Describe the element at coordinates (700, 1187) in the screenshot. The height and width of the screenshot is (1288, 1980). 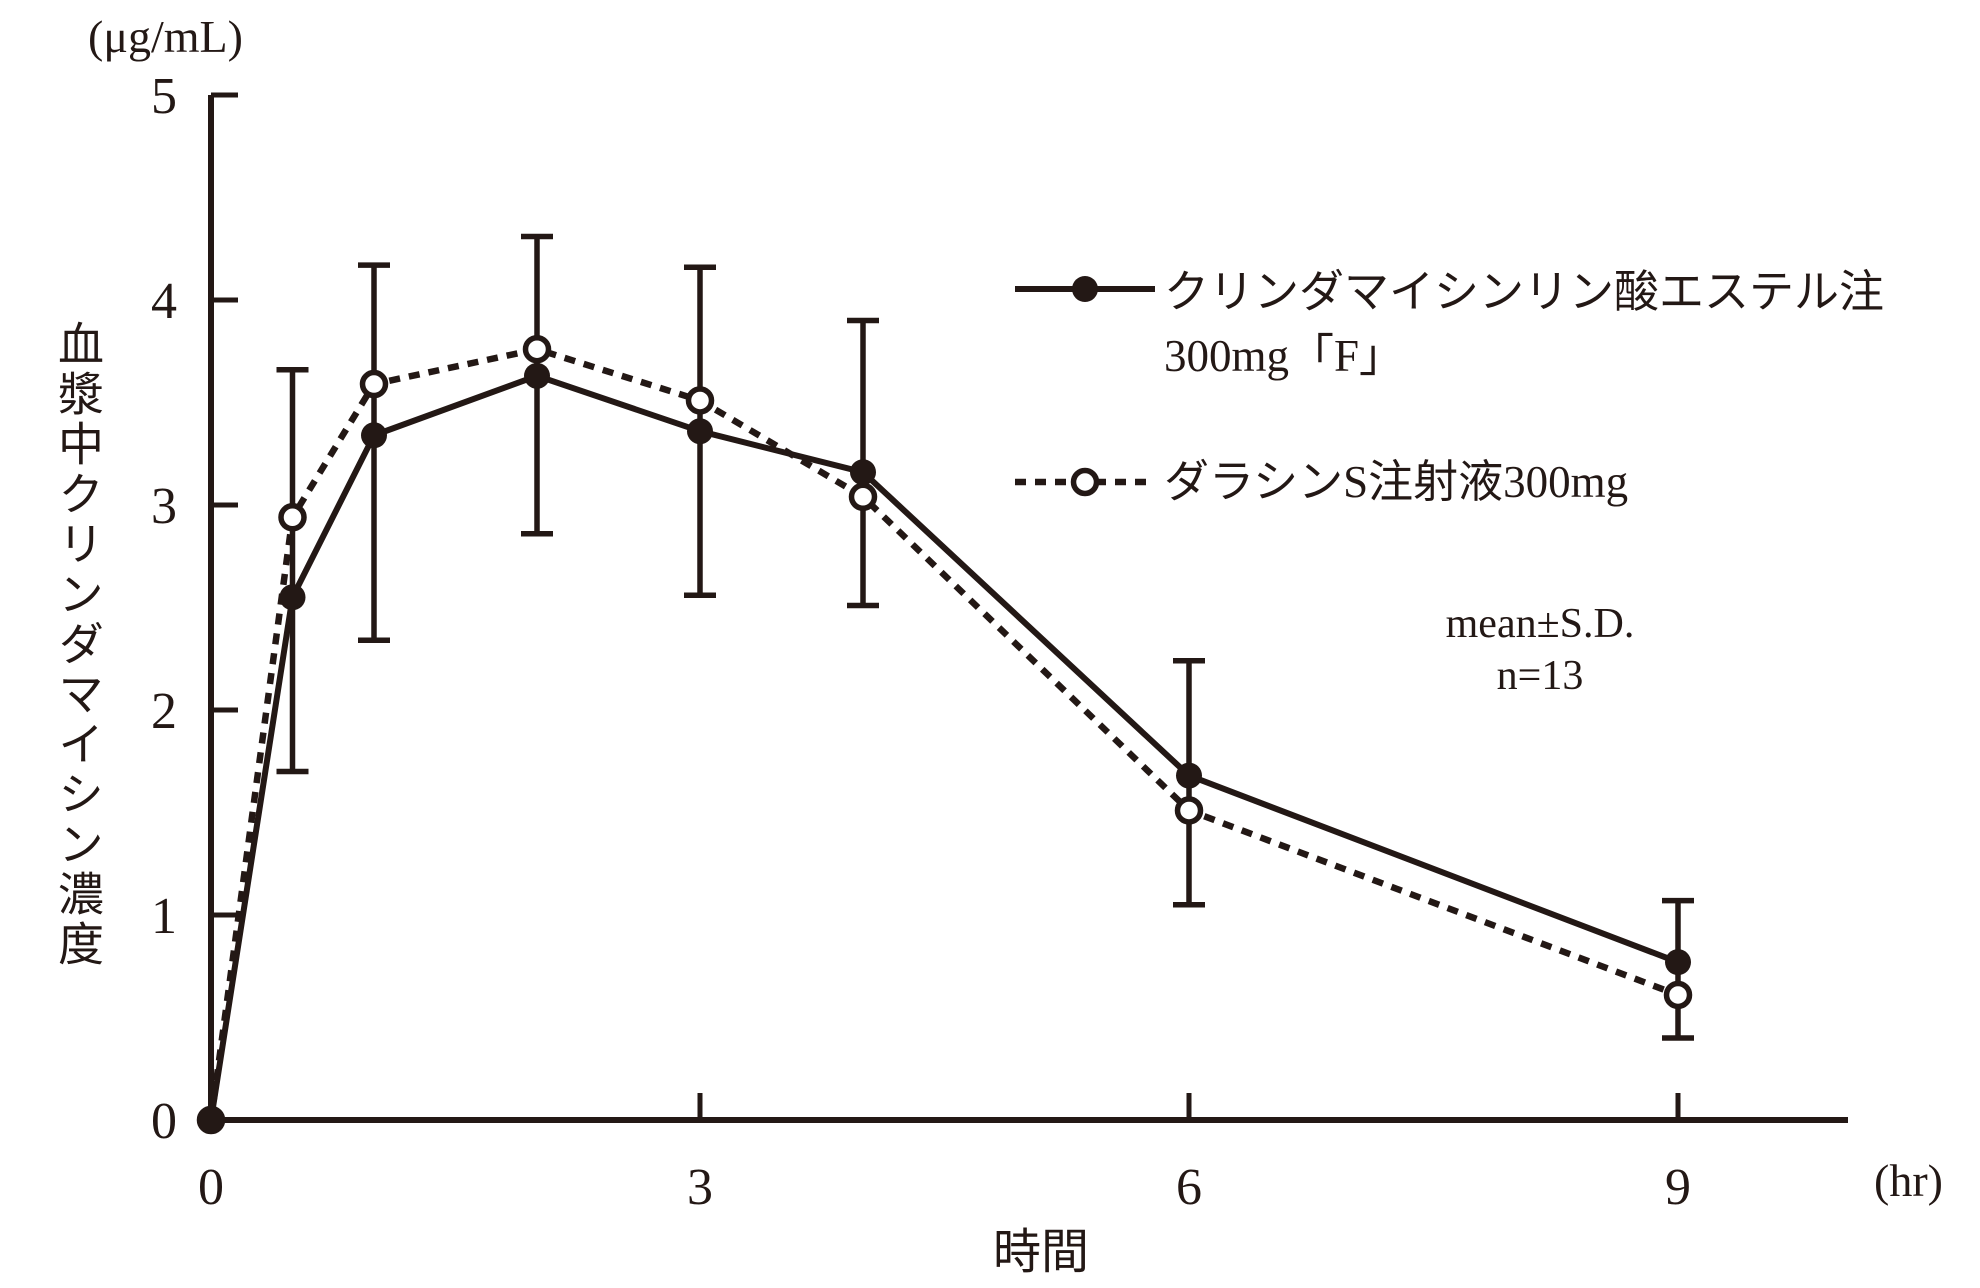
I see `x-tick-label: 3` at that location.